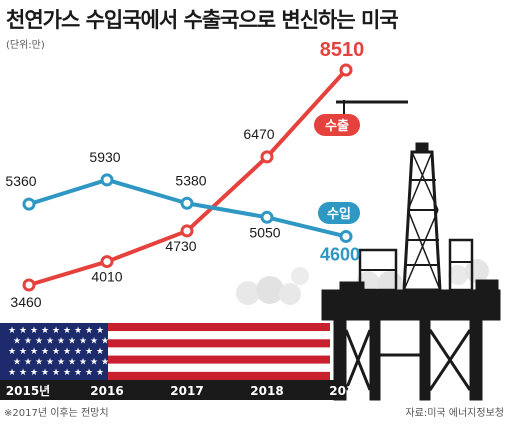  What do you see at coordinates (340, 254) in the screenshot?
I see `data-label: 4600` at bounding box center [340, 254].